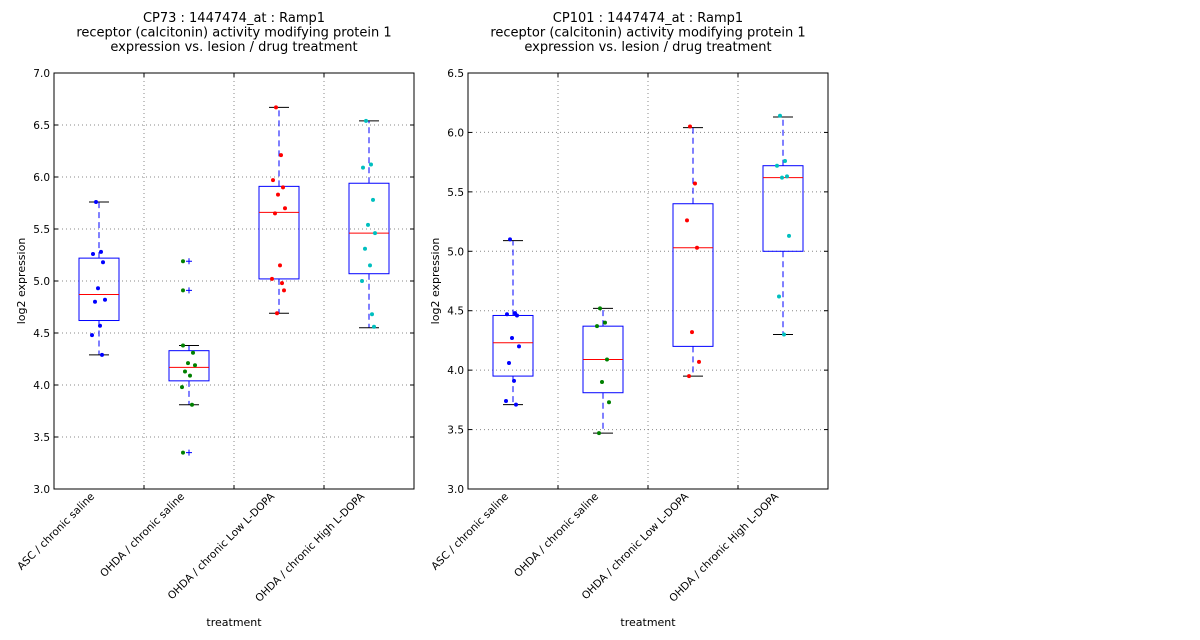 This screenshot has width=1200, height=640. Describe the element at coordinates (41, 386) in the screenshot. I see `y-tick-label: 4.0` at that location.